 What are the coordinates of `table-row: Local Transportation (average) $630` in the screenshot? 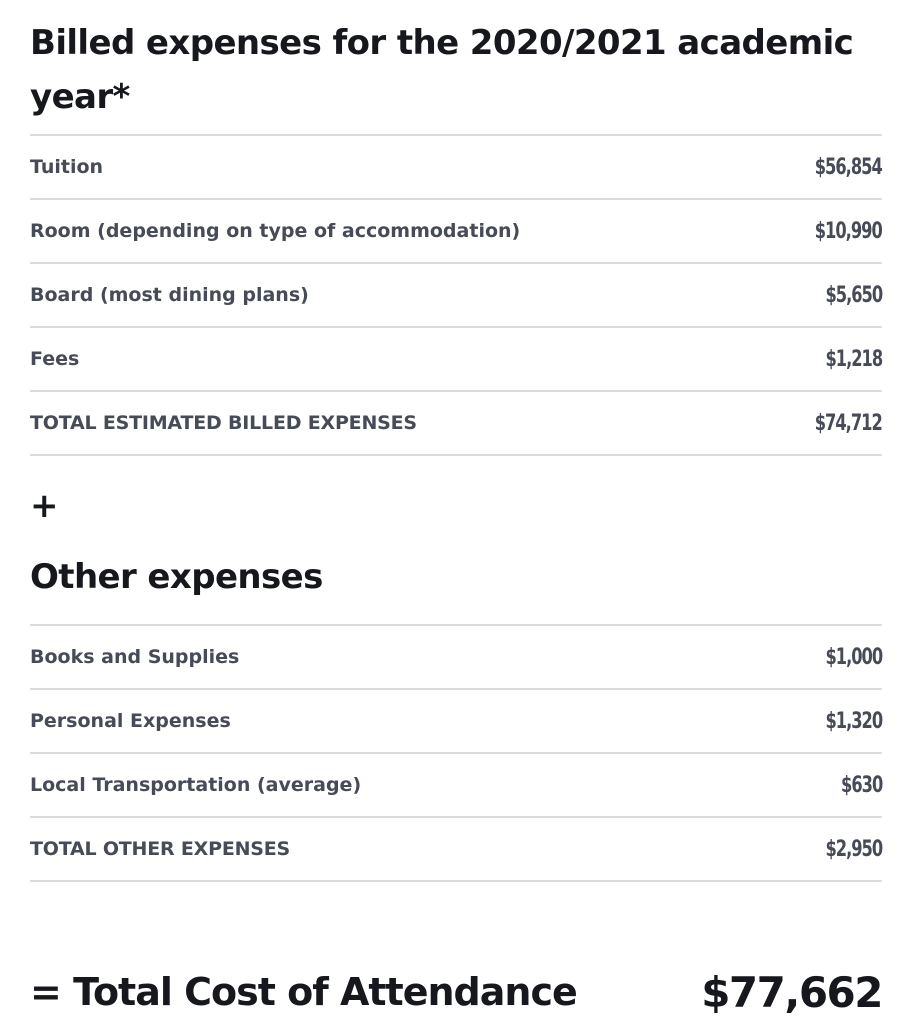 It's located at (456, 786).